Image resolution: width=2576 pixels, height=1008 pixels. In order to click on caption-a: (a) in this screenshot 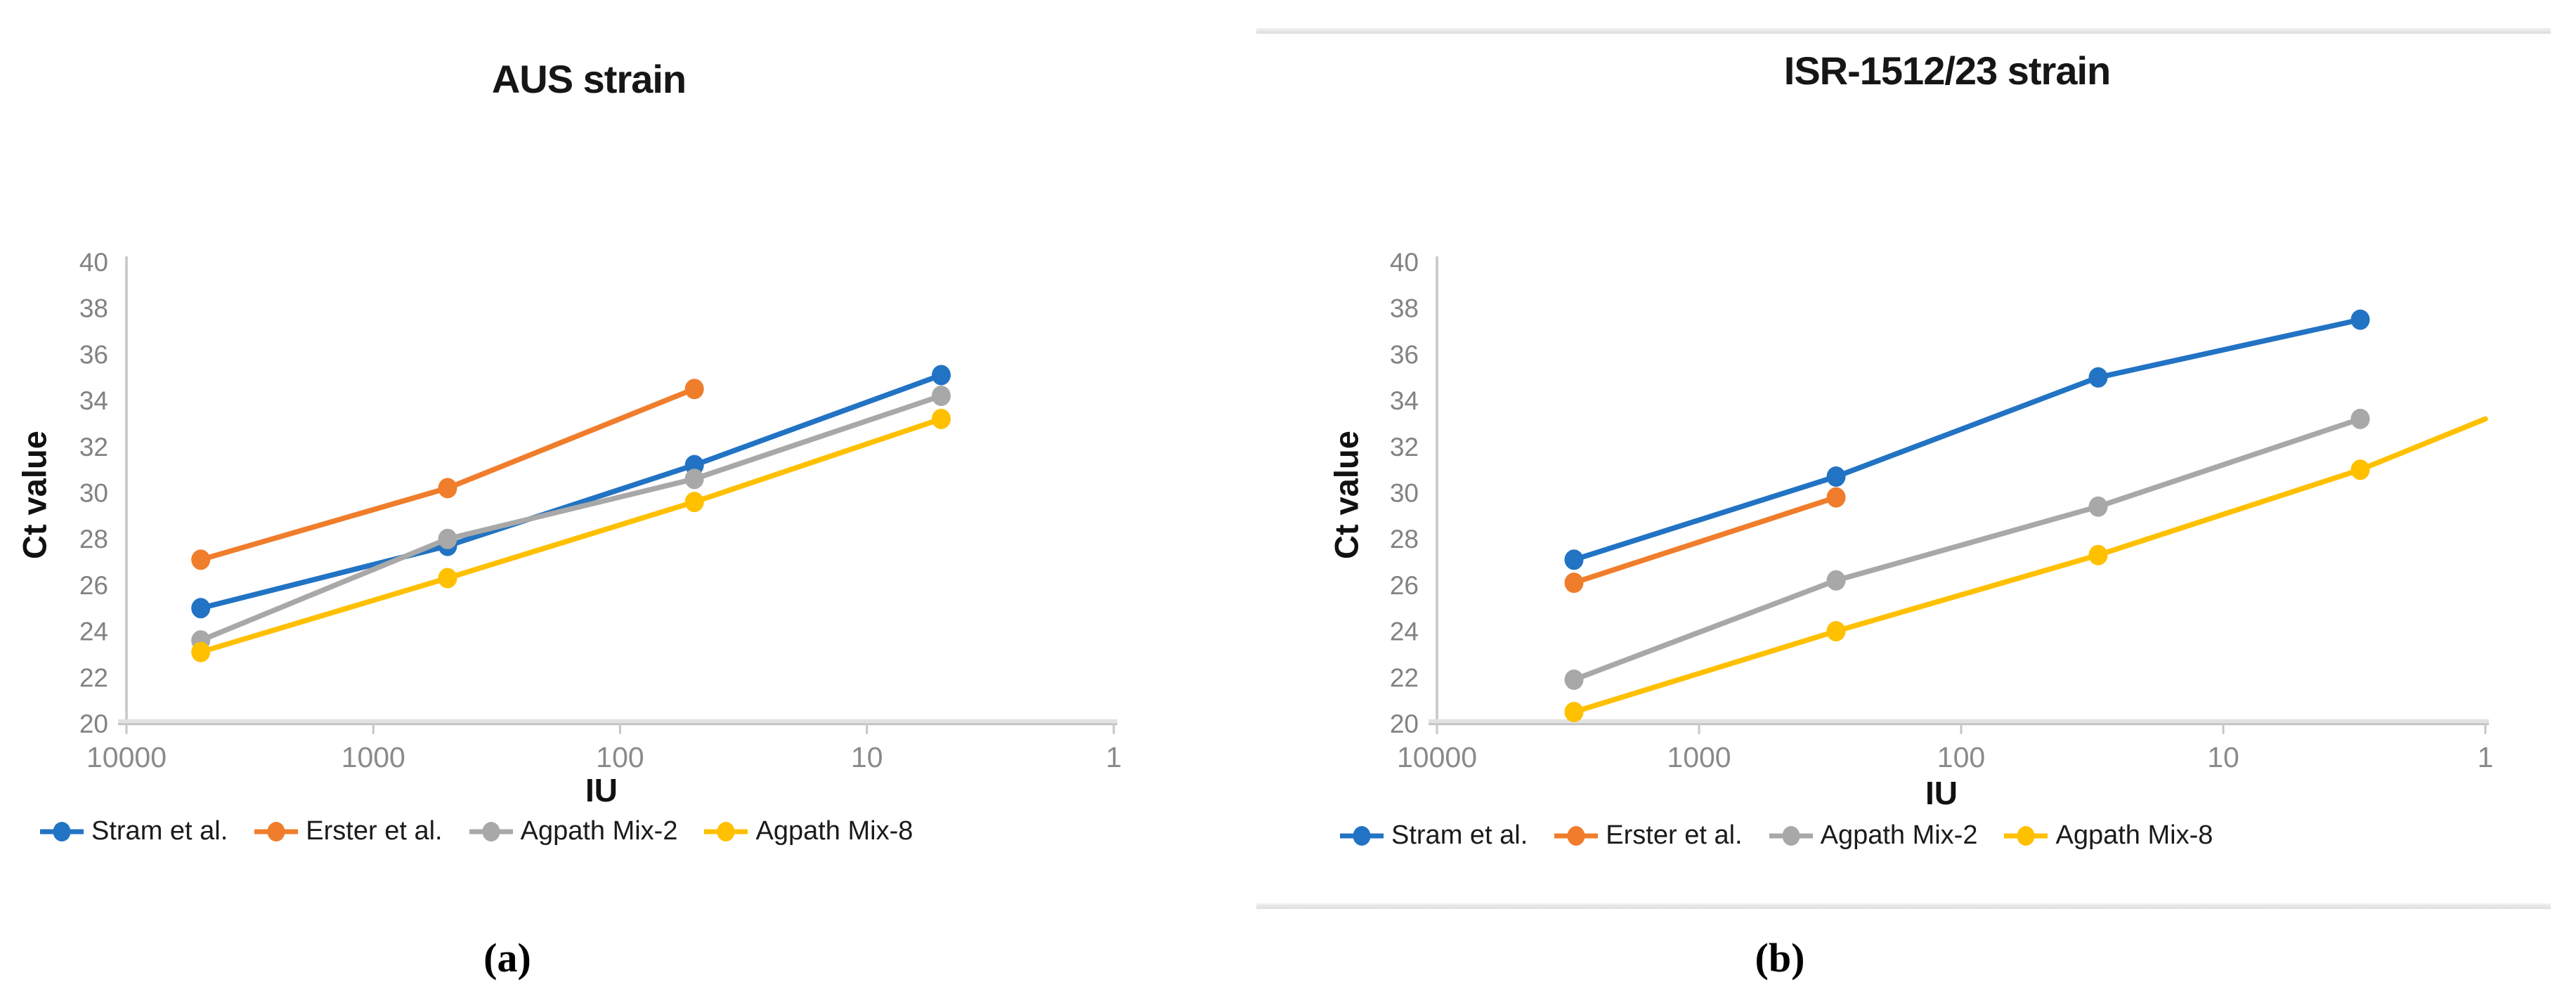, I will do `click(507, 958)`.